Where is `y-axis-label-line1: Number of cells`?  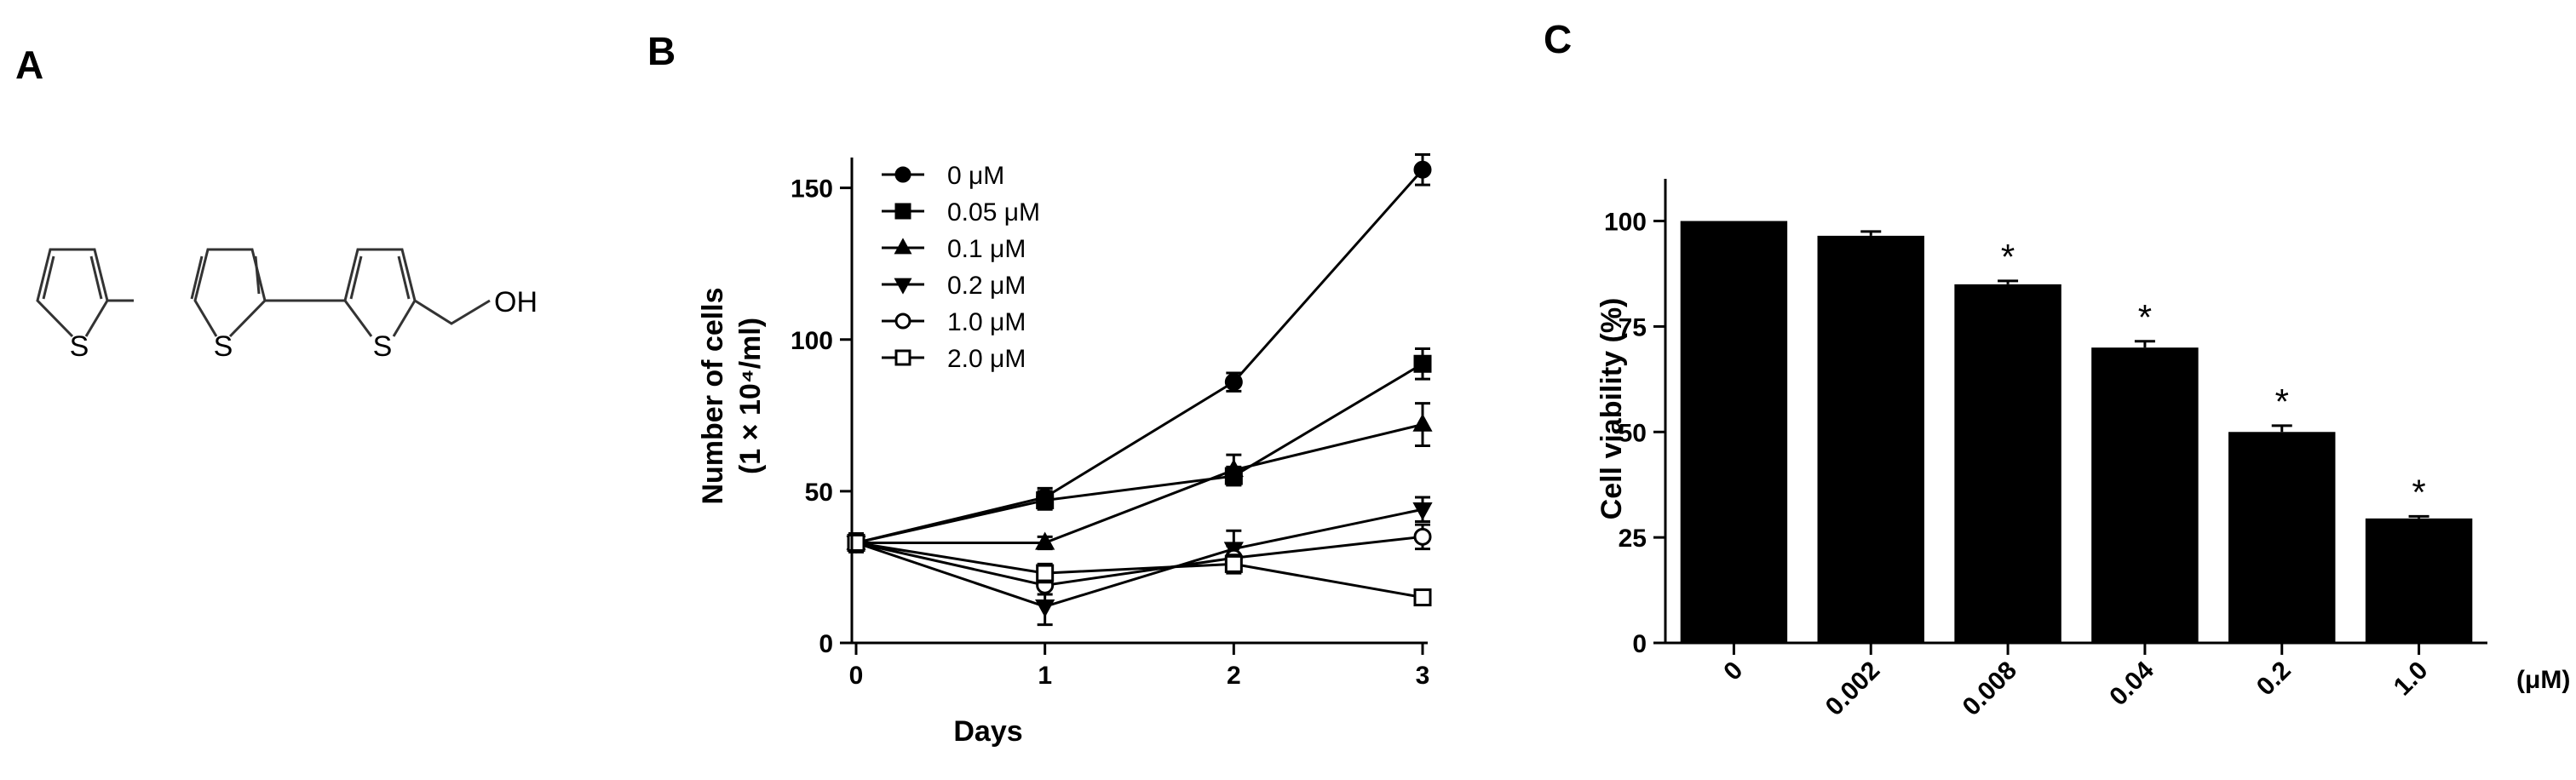
y-axis-label-line1: Number of cells is located at coordinates (713, 395).